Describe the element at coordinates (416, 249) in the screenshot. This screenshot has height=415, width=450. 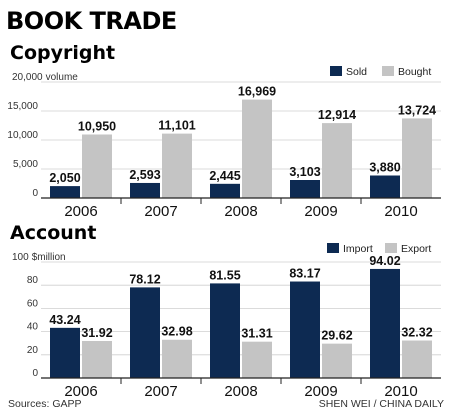
I see `legend-label-export: Export` at that location.